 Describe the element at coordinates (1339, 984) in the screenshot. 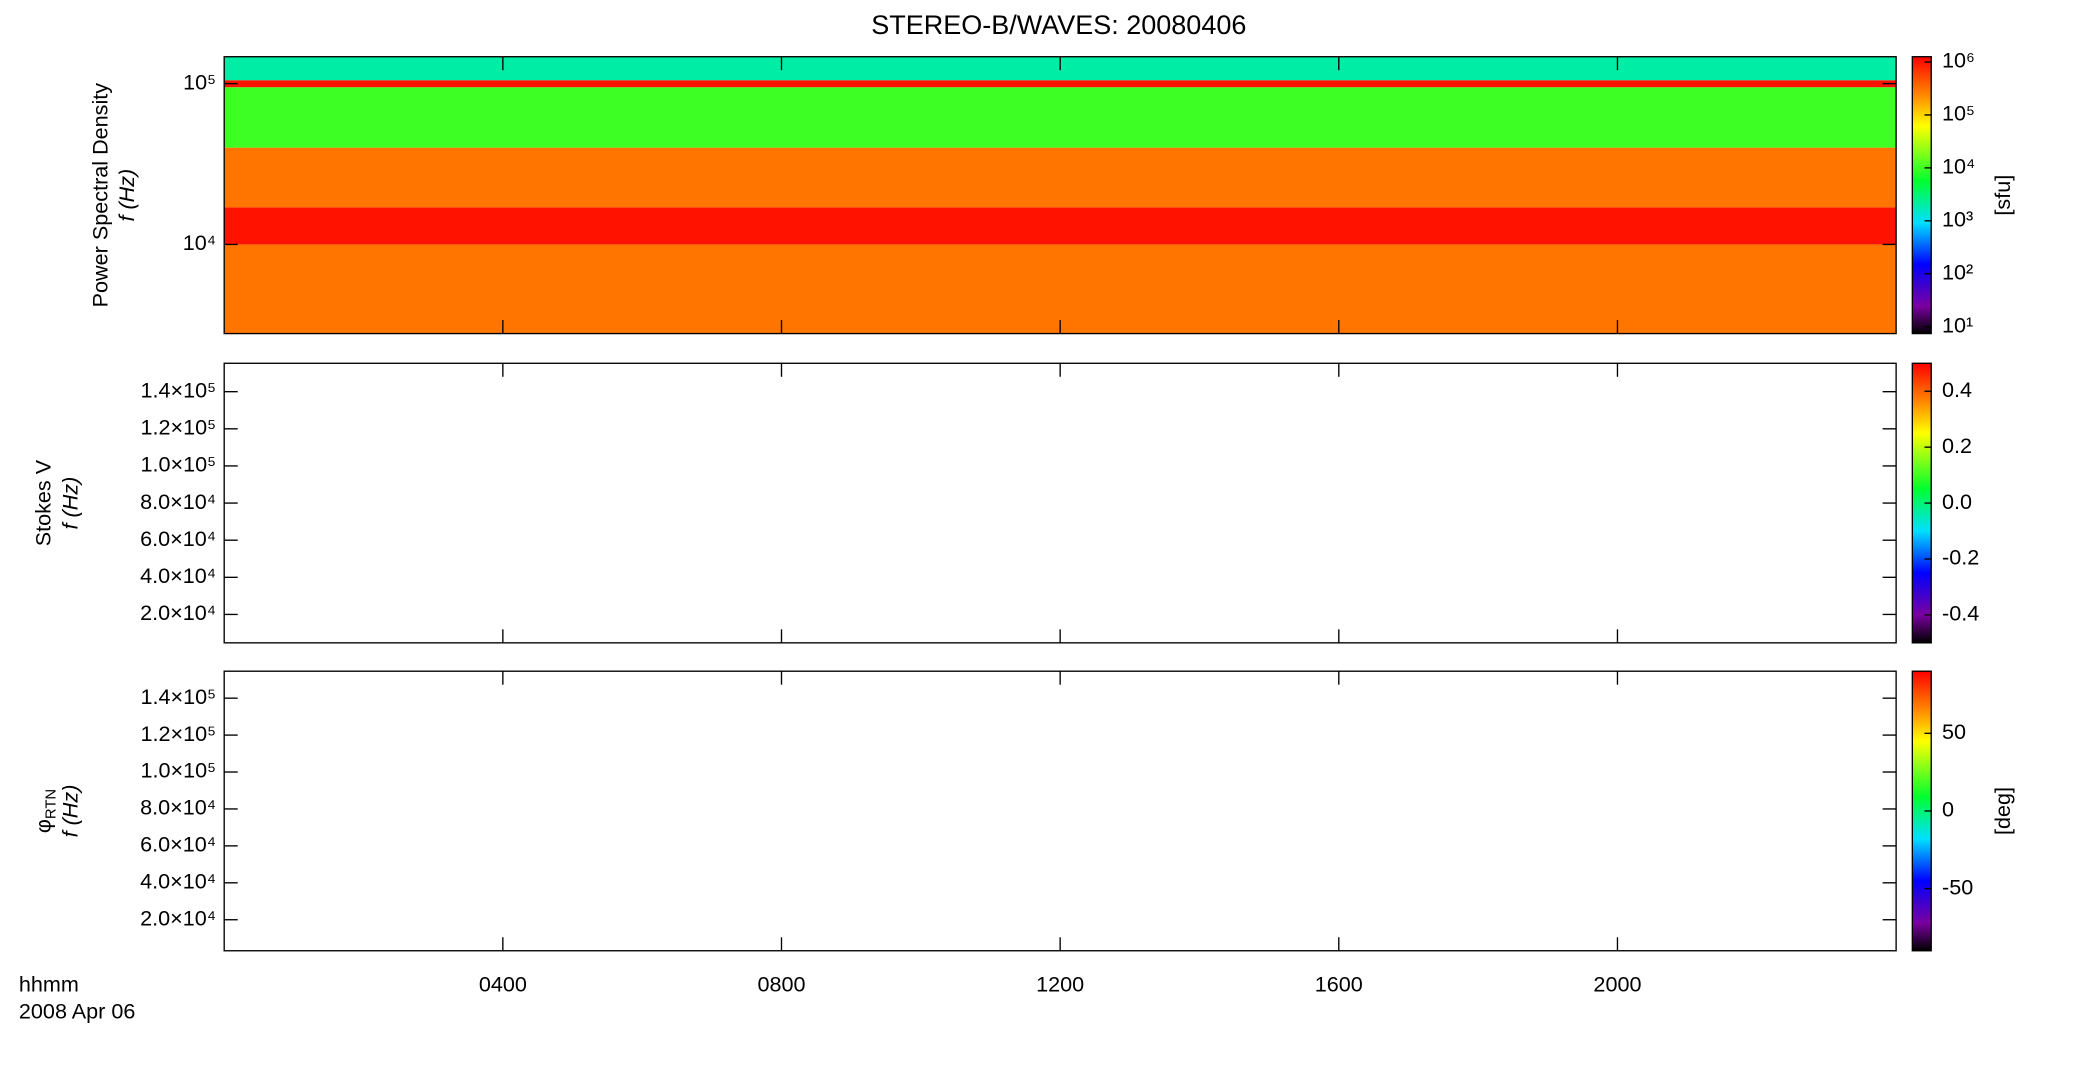

I see `x-tick-label: 1600` at that location.